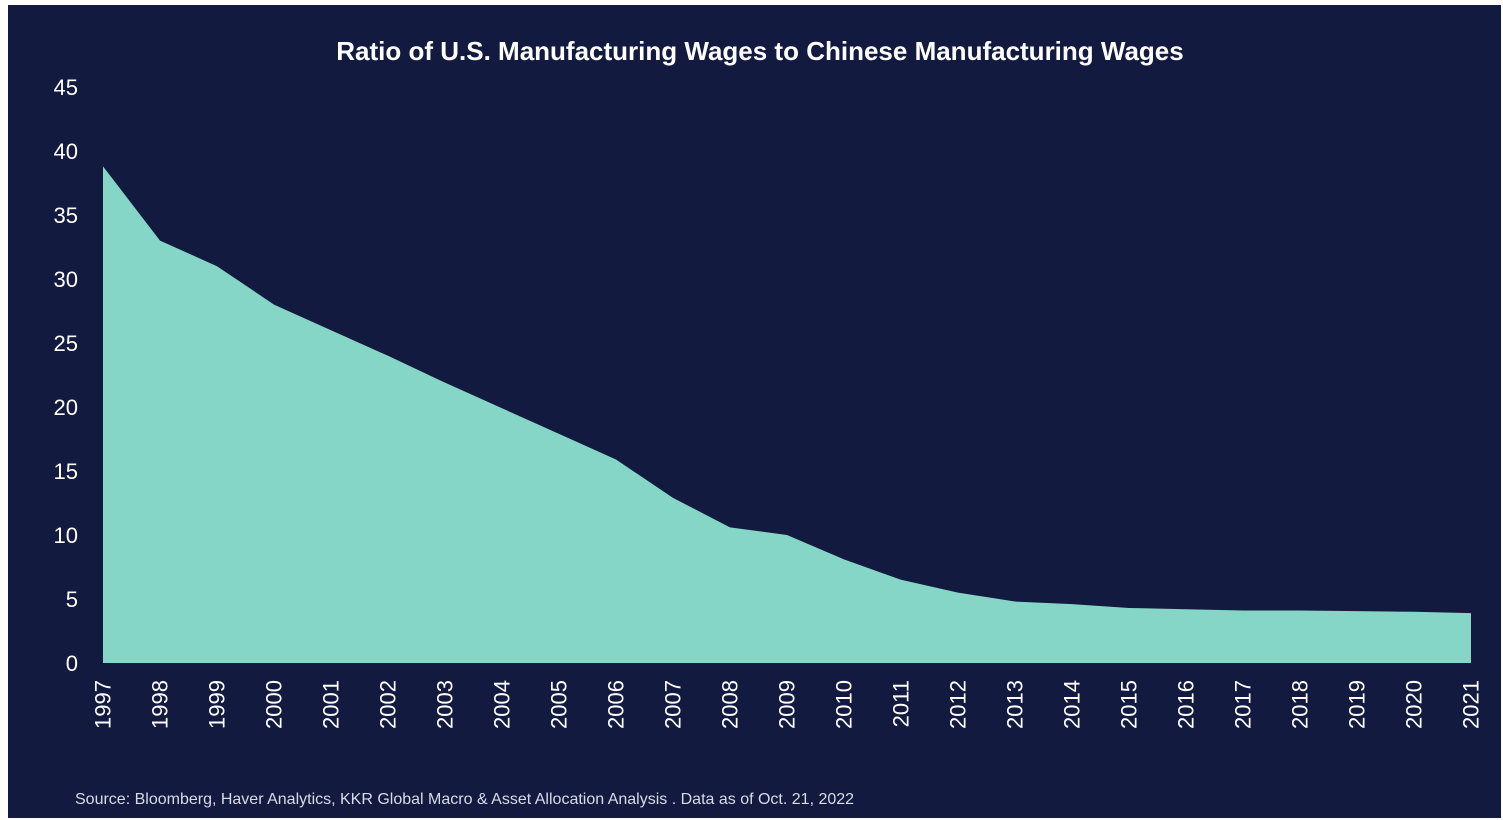 The height and width of the screenshot is (820, 1503). Describe the element at coordinates (66, 535) in the screenshot. I see `y-tick-label: 10` at that location.